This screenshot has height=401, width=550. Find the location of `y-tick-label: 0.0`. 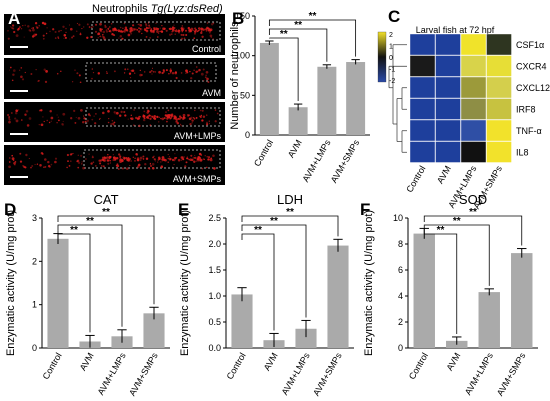

y-tick-label: 0.0 is located at coordinates (214, 348).